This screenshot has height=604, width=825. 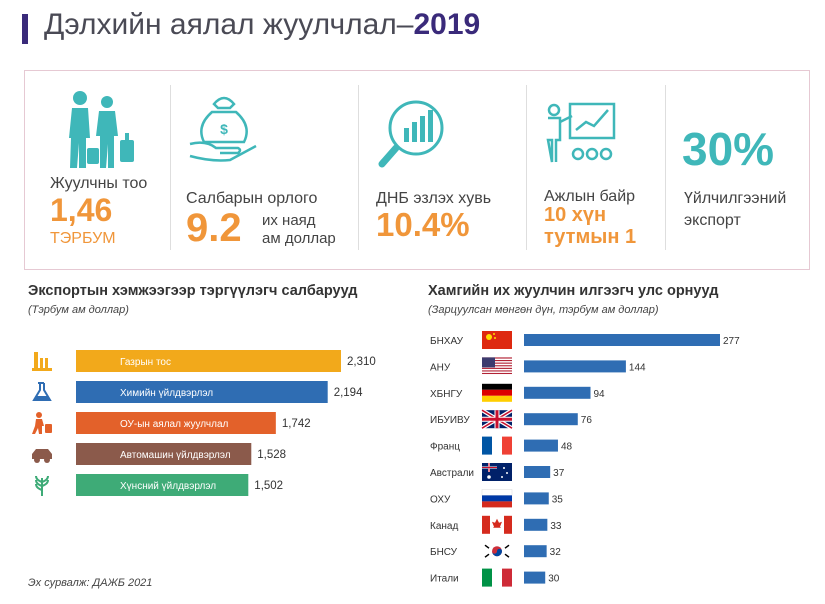 I want to click on south-korea-flag-icon, so click(x=497, y=551).